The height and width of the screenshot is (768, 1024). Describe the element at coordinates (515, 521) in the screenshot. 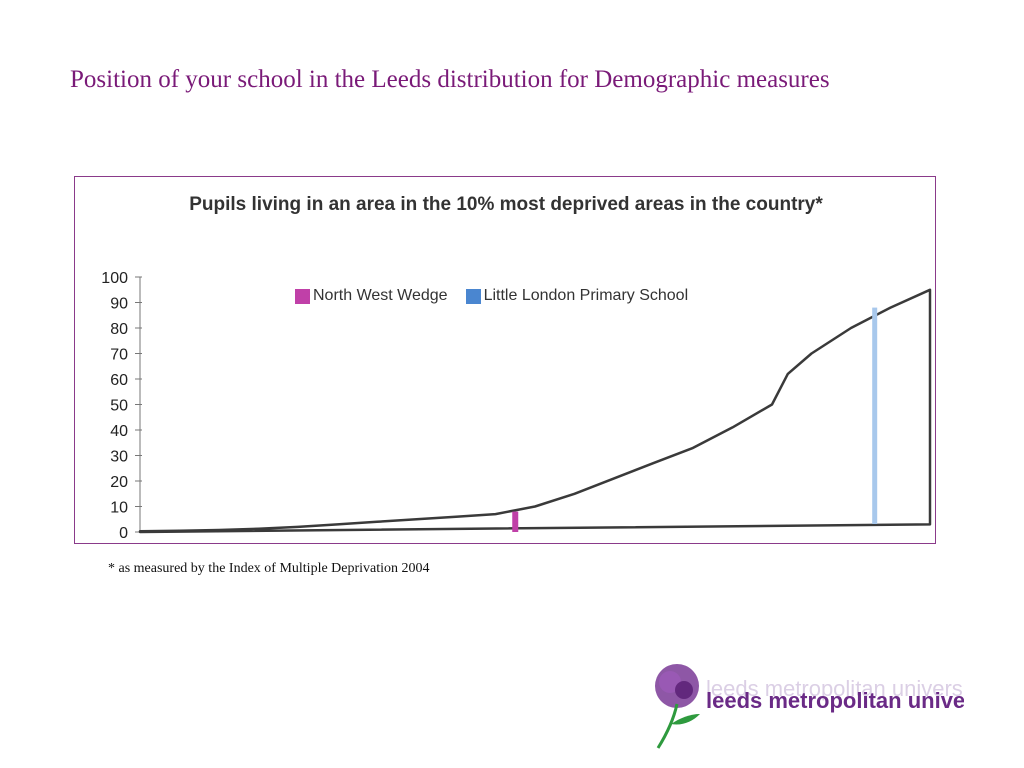

I see `marker-north-west-wedge` at that location.